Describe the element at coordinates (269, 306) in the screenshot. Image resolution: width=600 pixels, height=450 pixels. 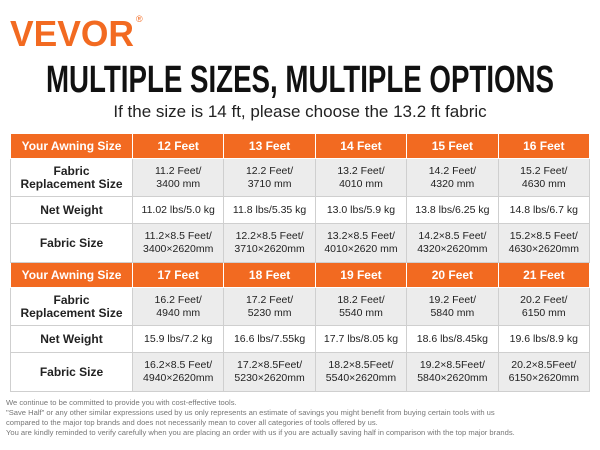
I see `cell: 17.2 Feet/ 5230 mm` at that location.